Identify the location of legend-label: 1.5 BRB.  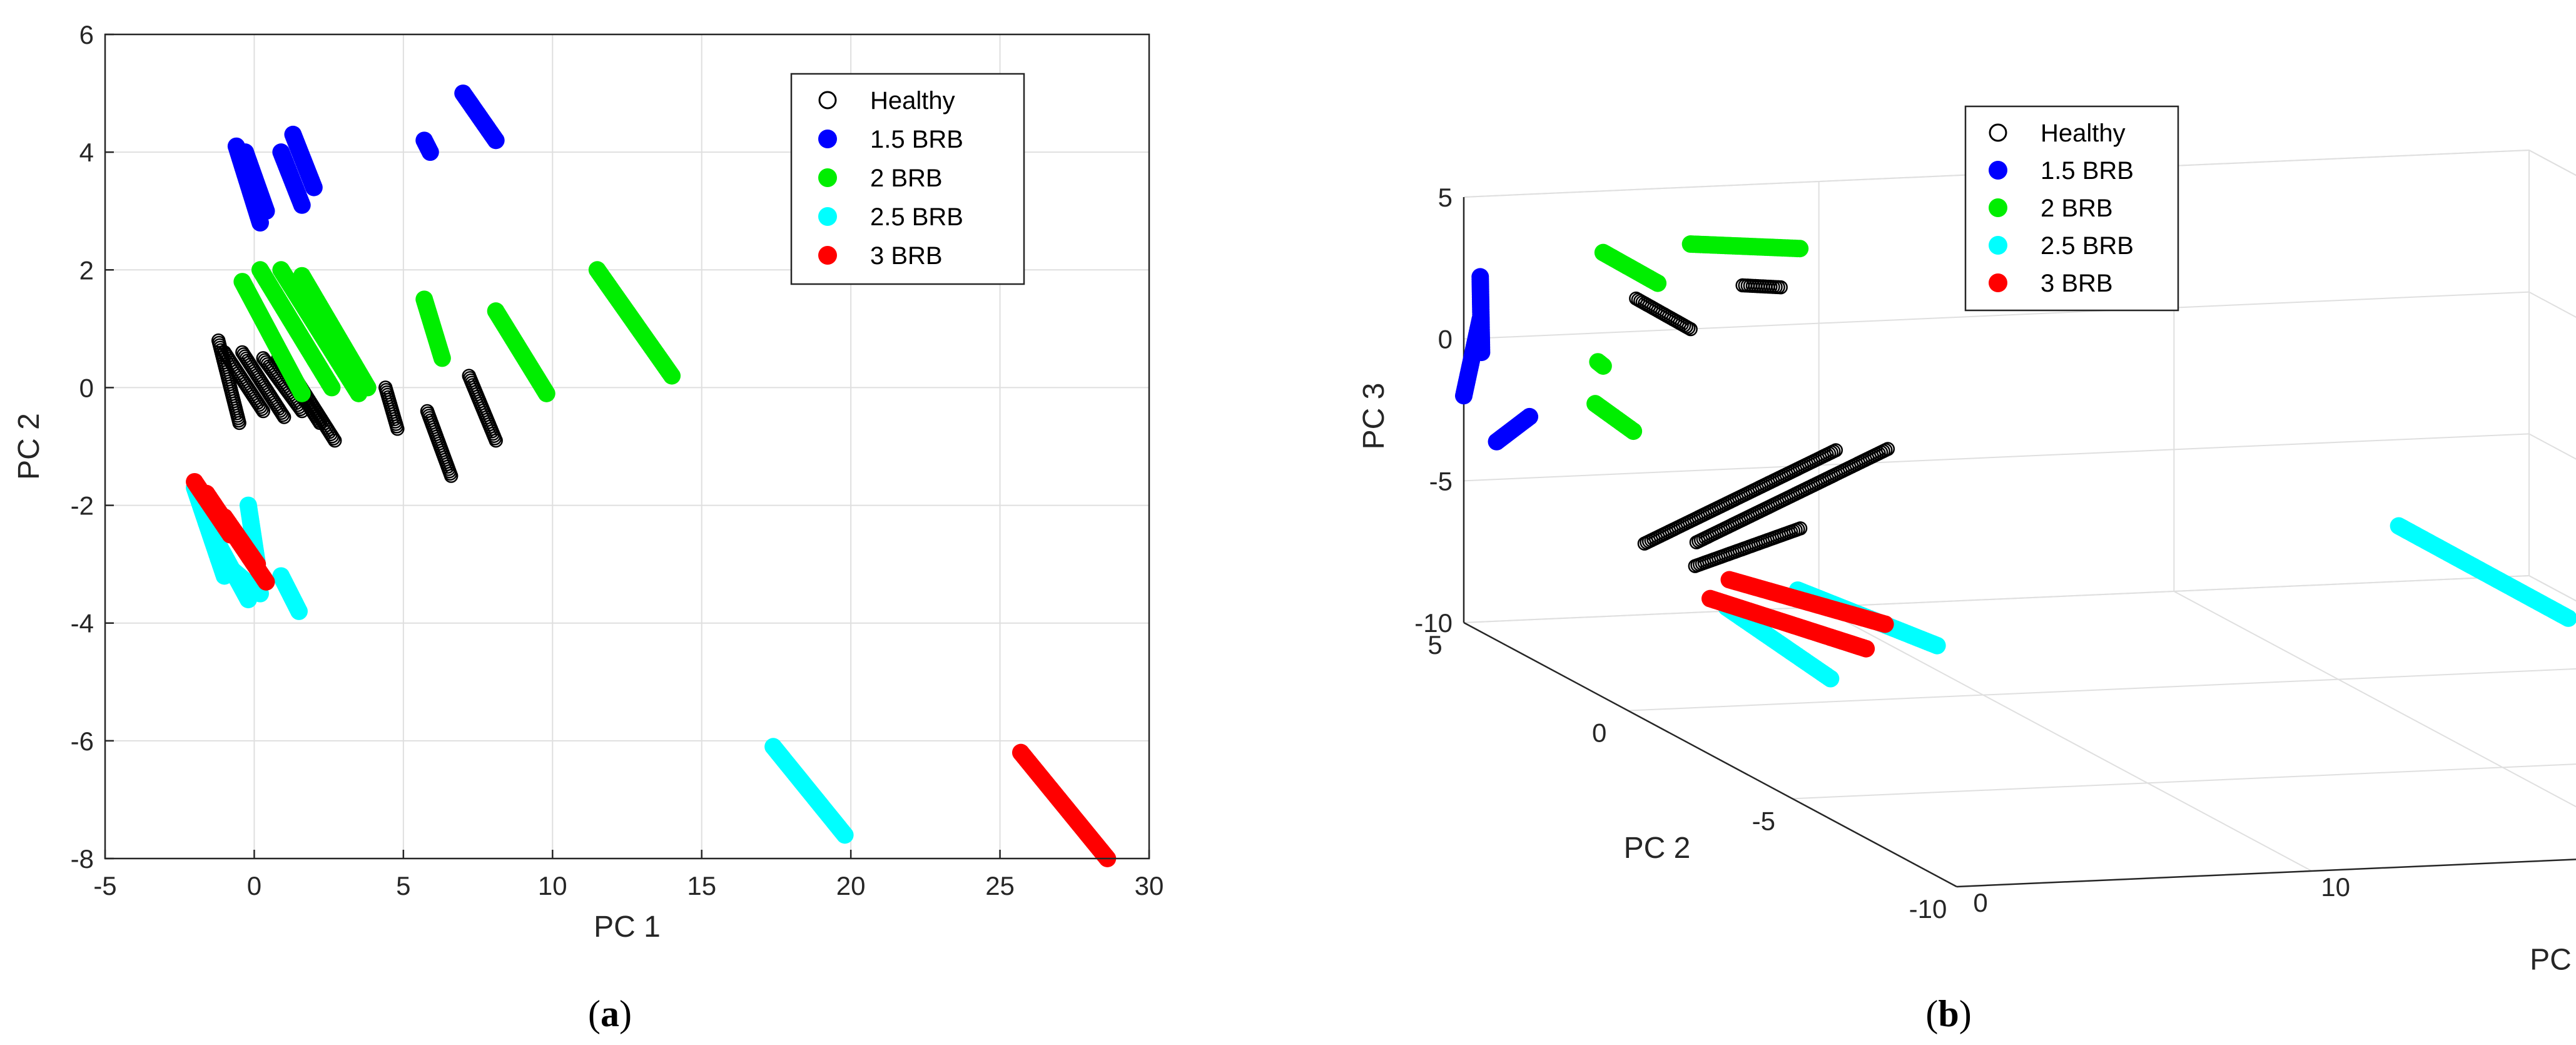
(2087, 171).